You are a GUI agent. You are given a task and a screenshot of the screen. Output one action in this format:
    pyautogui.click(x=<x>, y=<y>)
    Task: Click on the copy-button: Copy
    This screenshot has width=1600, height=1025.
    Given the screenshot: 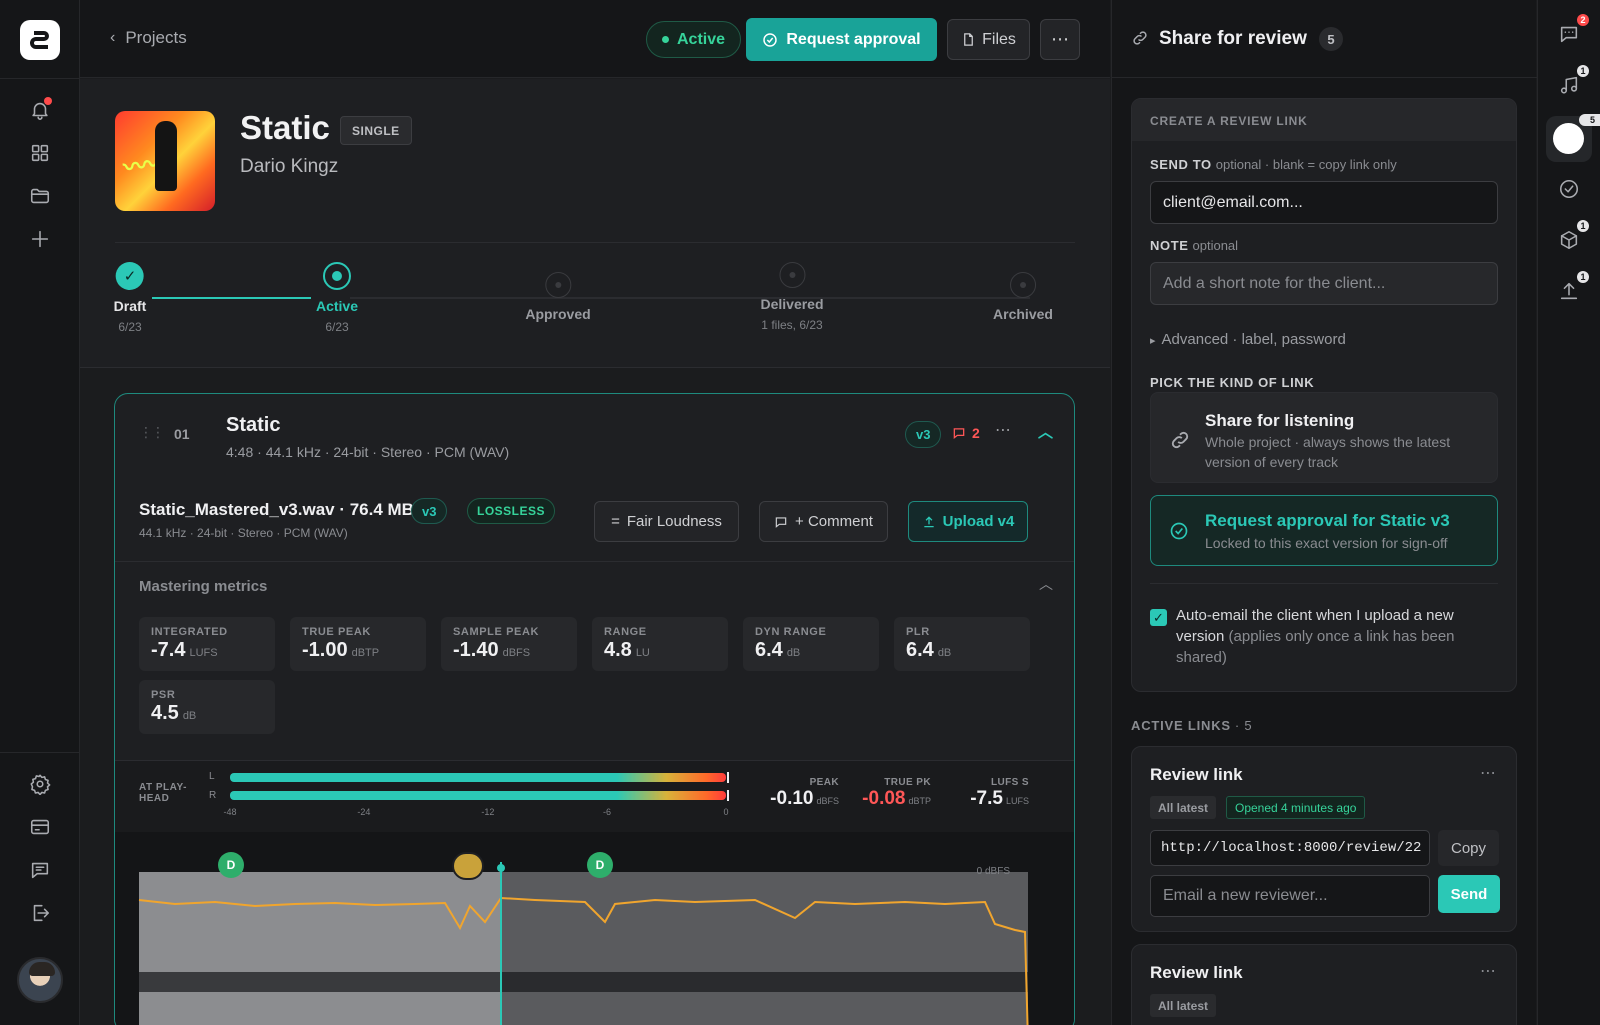 What is the action you would take?
    pyautogui.click(x=1468, y=848)
    